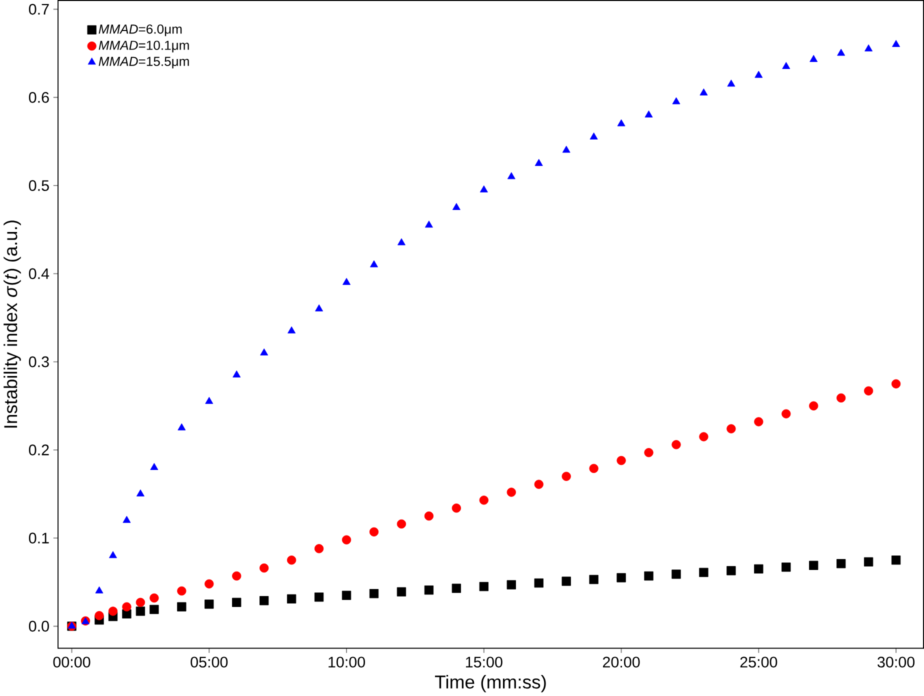  Describe the element at coordinates (38, 186) in the screenshot. I see `y-tick-label: 0.5` at that location.